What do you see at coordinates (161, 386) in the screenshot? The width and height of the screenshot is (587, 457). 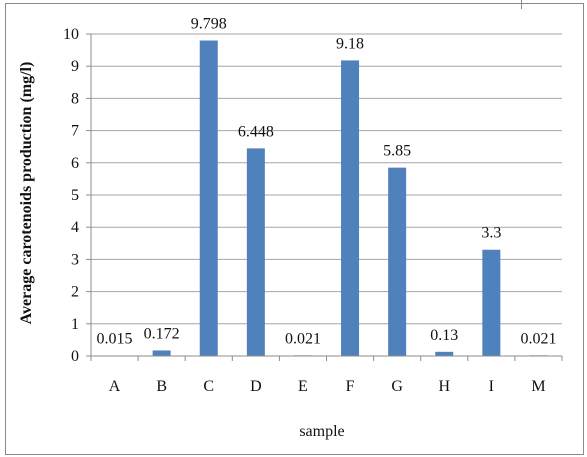 I see `x-tick-label-b: B` at bounding box center [161, 386].